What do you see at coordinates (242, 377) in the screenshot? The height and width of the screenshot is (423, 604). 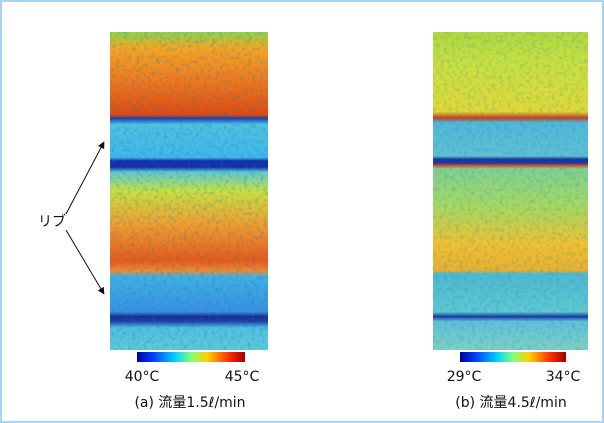 I see `scale-max: 45°C` at bounding box center [242, 377].